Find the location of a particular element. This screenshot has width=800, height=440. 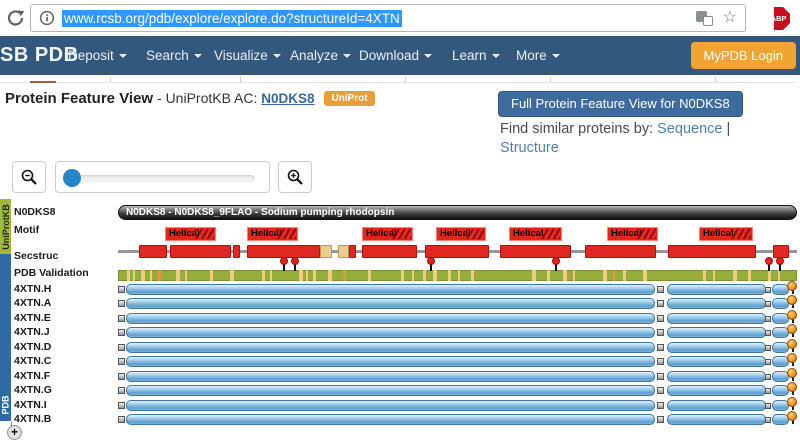

zoom-slider-track is located at coordinates (161, 178).